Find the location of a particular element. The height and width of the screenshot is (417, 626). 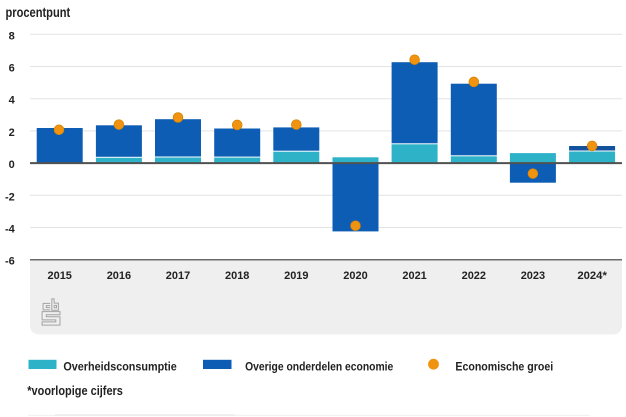

svg-text: 2021 is located at coordinates (414, 276).